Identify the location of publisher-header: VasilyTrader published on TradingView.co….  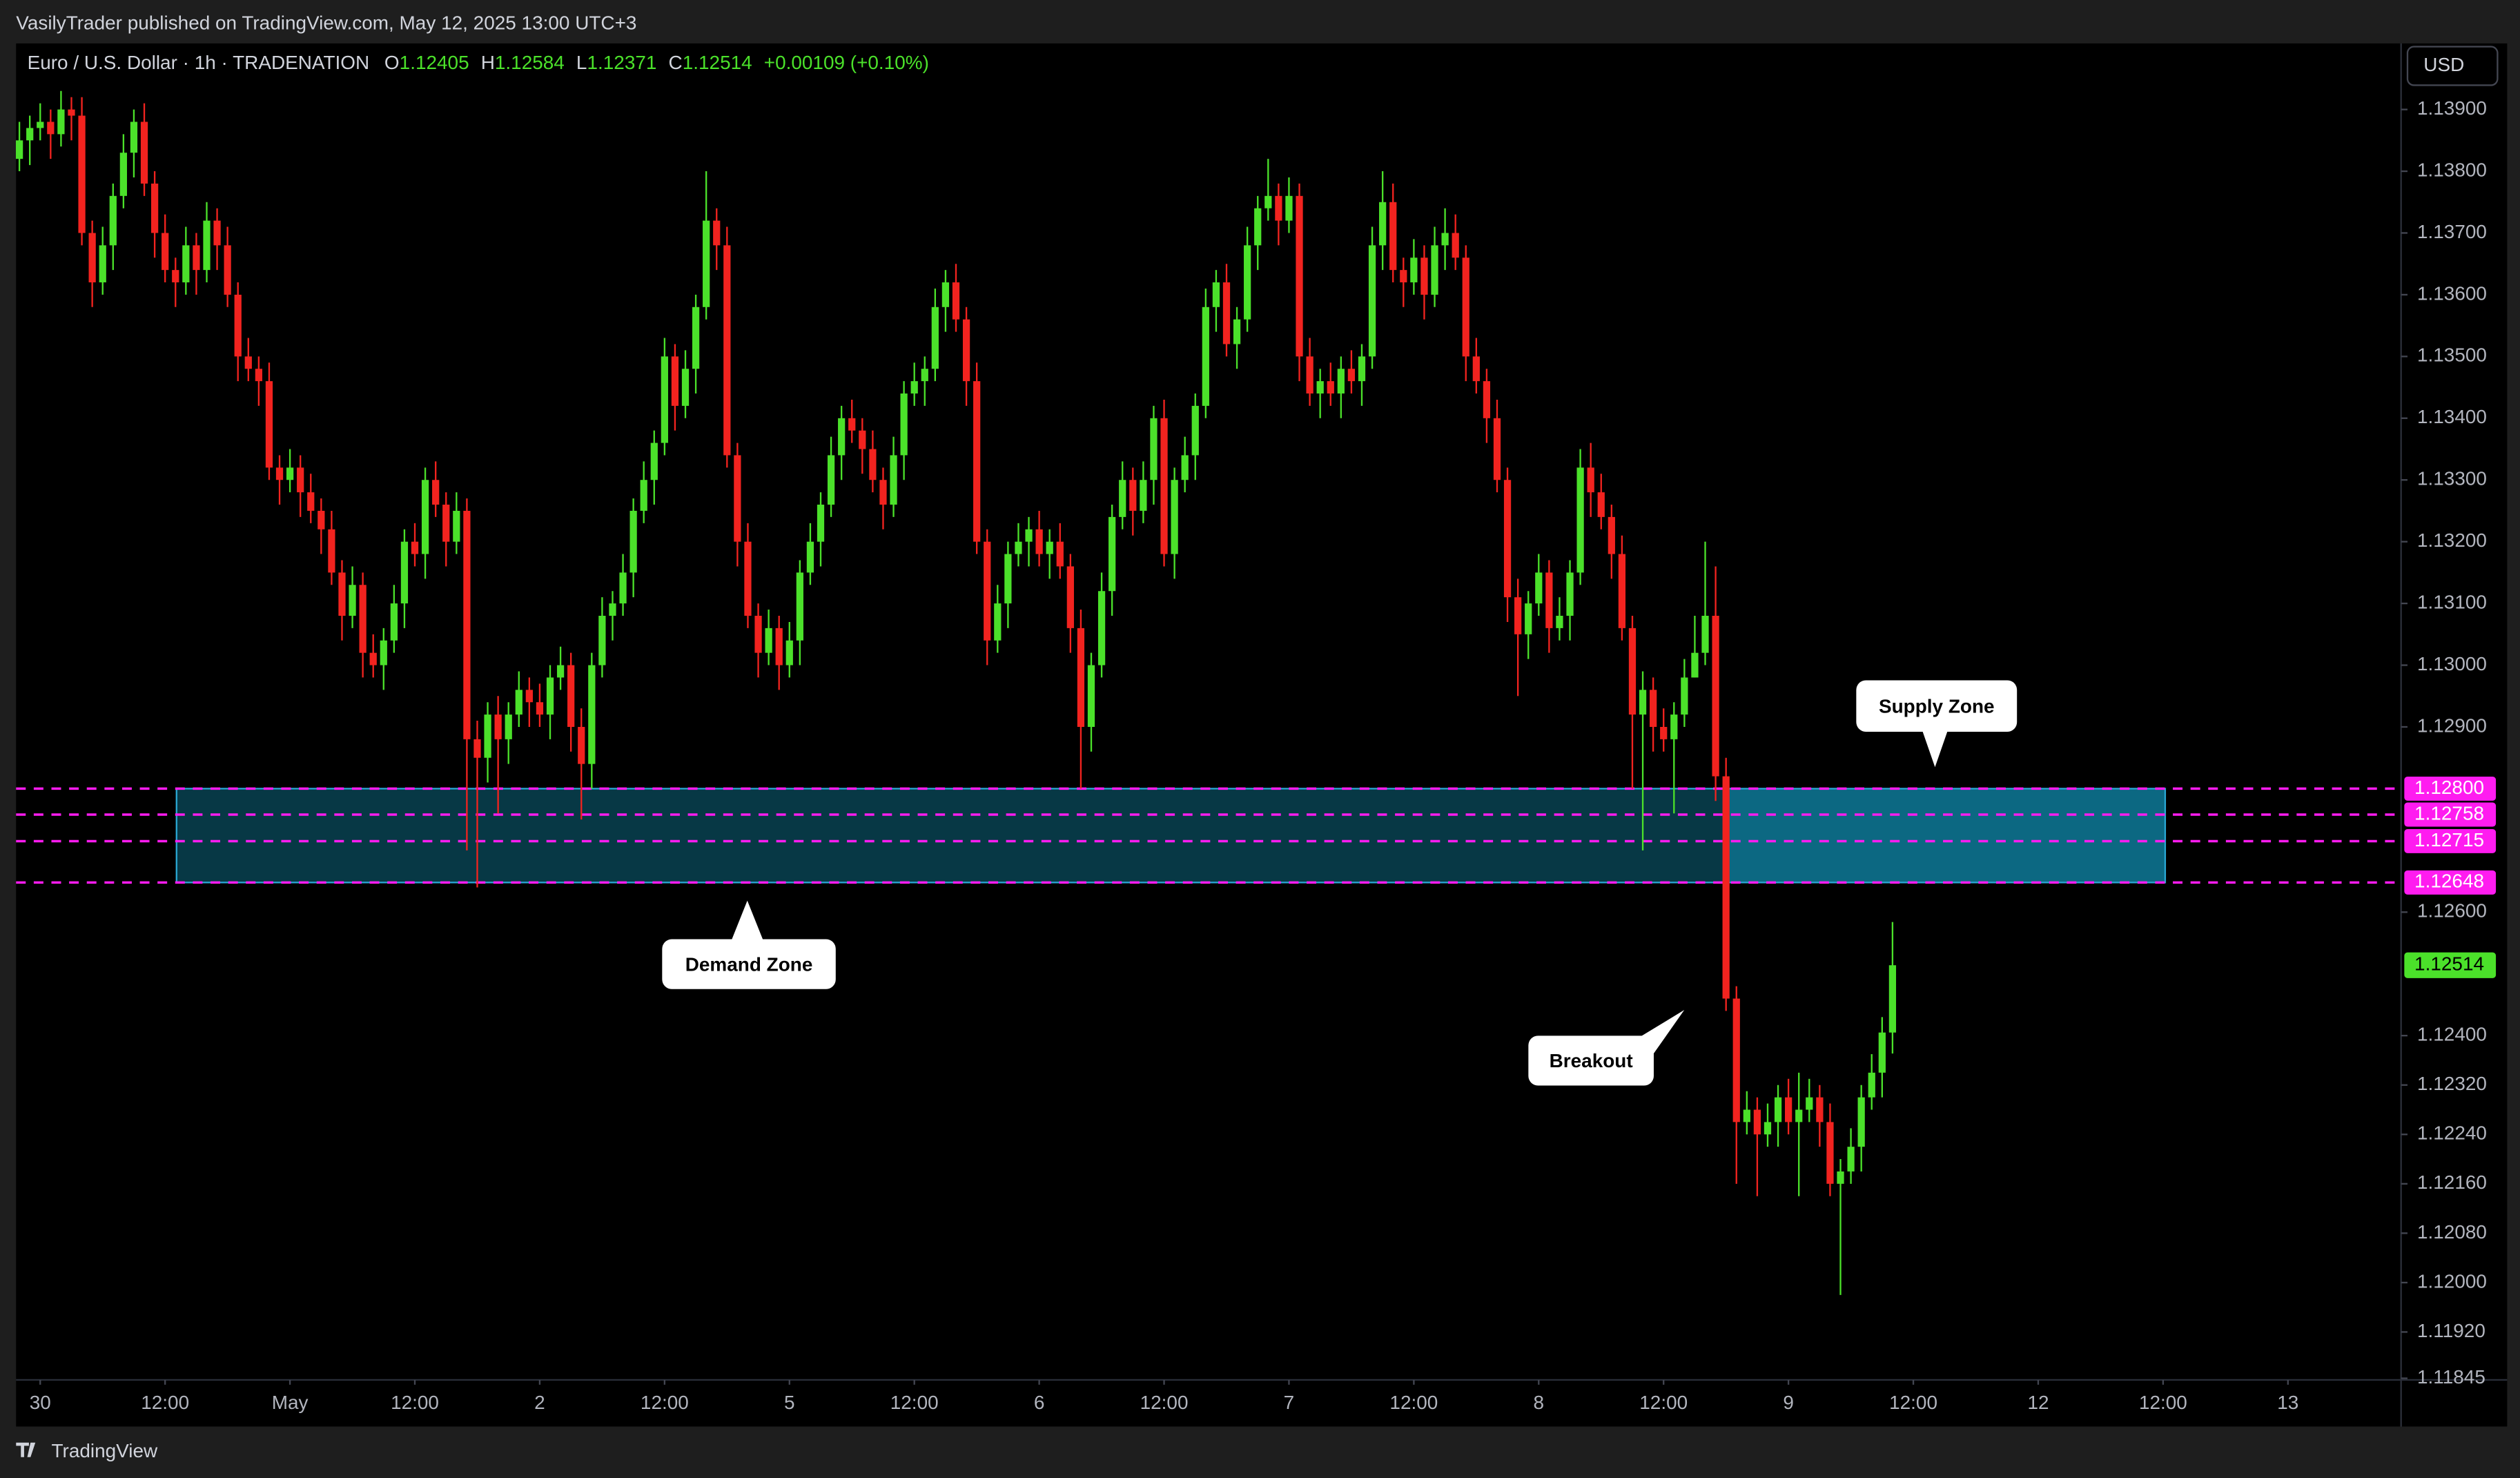
(326, 23).